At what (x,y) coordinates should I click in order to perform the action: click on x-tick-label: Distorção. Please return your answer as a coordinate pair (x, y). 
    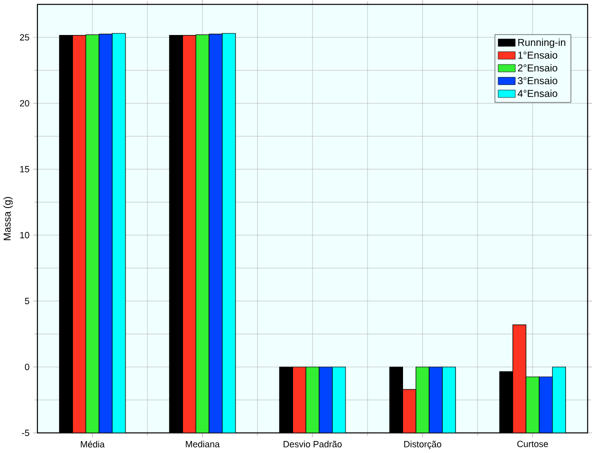
    Looking at the image, I should click on (423, 445).